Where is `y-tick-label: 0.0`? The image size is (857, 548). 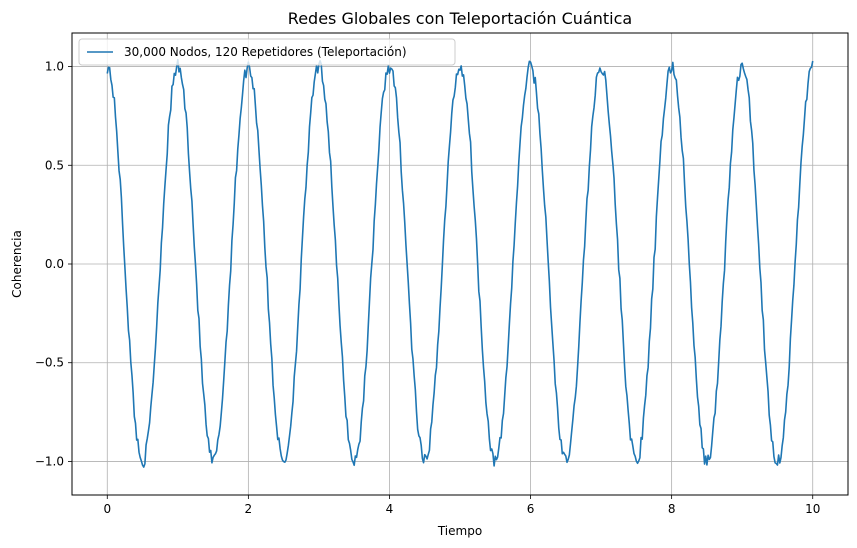 y-tick-label: 0.0 is located at coordinates (54, 264).